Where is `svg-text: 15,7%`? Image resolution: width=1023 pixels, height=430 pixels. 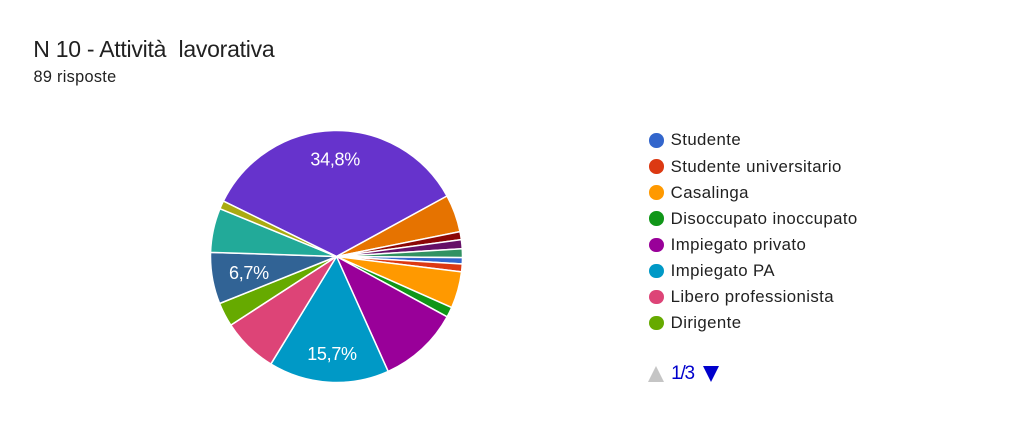
svg-text: 15,7% is located at coordinates (332, 354).